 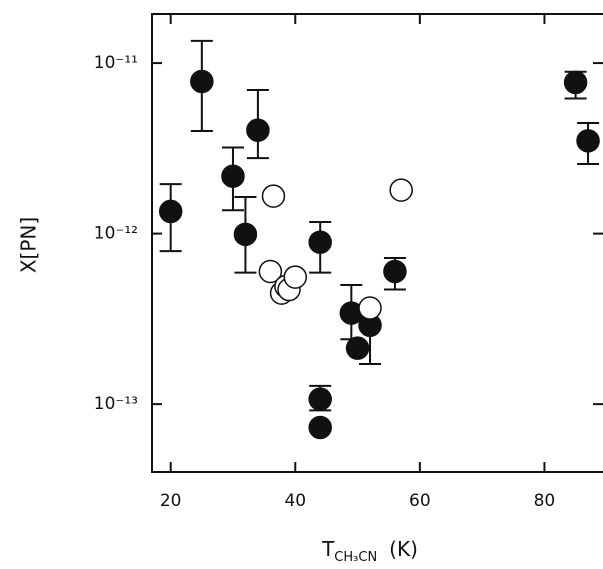 I want to click on x-tick-label: 40, so click(x=295, y=501).